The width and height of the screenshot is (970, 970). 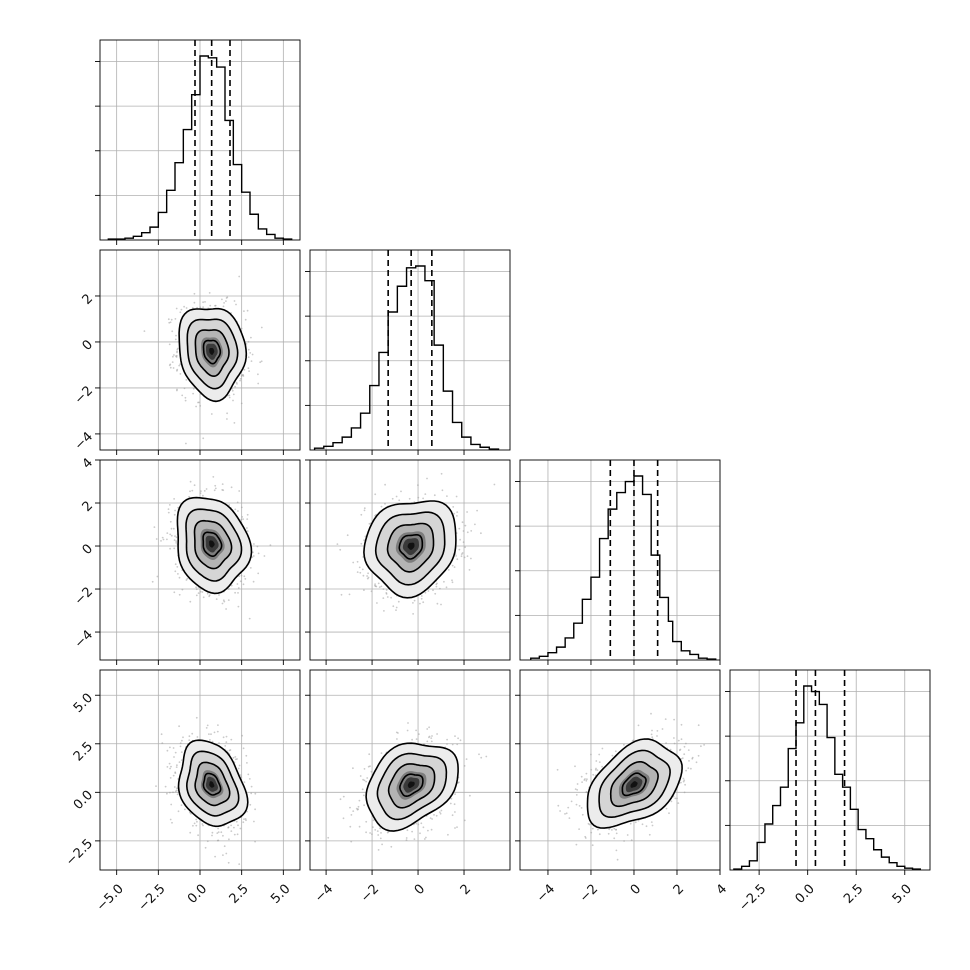 What do you see at coordinates (407, 786) in the screenshot?
I see `pair-density-group` at bounding box center [407, 786].